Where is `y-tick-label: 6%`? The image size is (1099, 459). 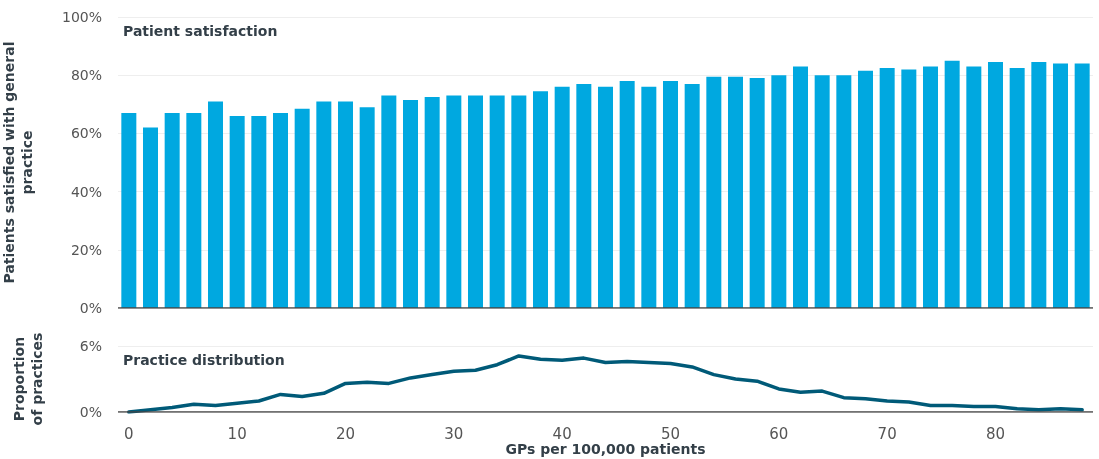 y-tick-label: 6% is located at coordinates (90, 346).